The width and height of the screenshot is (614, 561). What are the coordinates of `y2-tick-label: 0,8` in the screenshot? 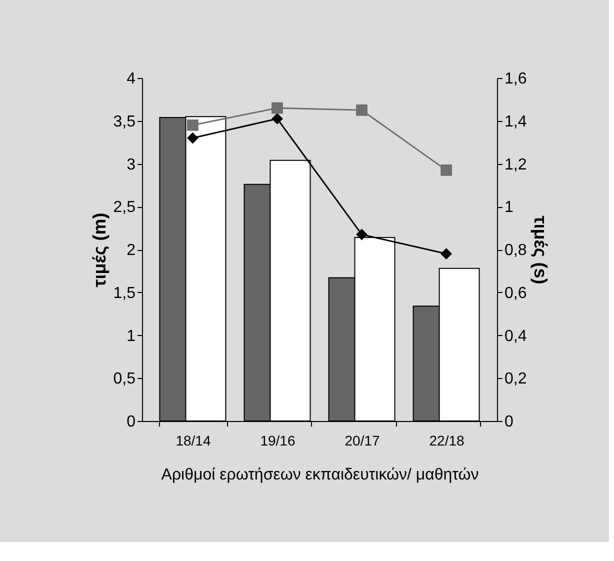 It's located at (515, 250).